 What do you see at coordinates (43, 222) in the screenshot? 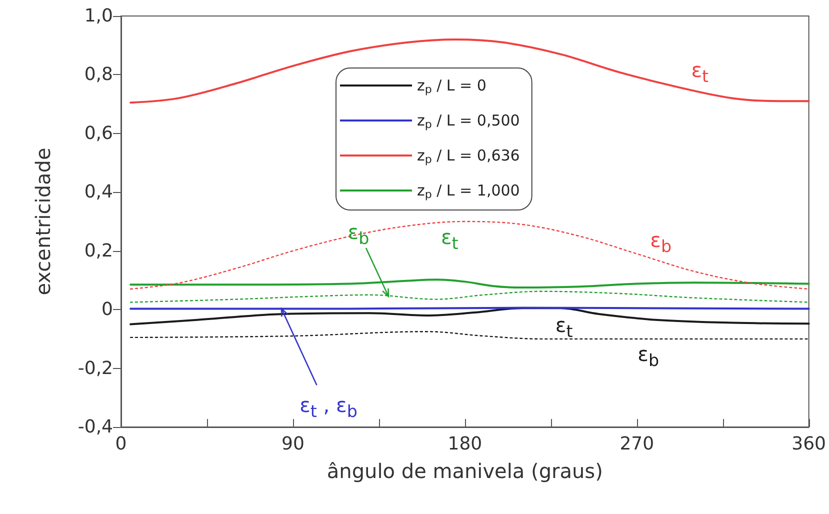
I see `y-axis-title: excentricidade` at bounding box center [43, 222].